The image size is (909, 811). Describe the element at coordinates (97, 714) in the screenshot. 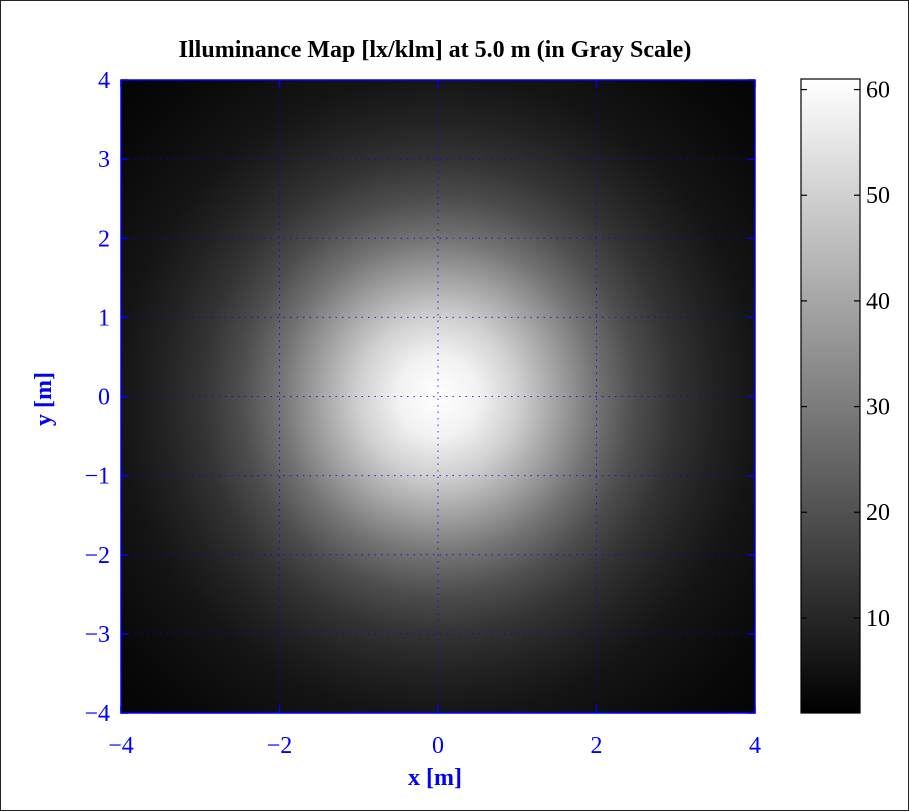

I see `y-tick-label: −4` at that location.